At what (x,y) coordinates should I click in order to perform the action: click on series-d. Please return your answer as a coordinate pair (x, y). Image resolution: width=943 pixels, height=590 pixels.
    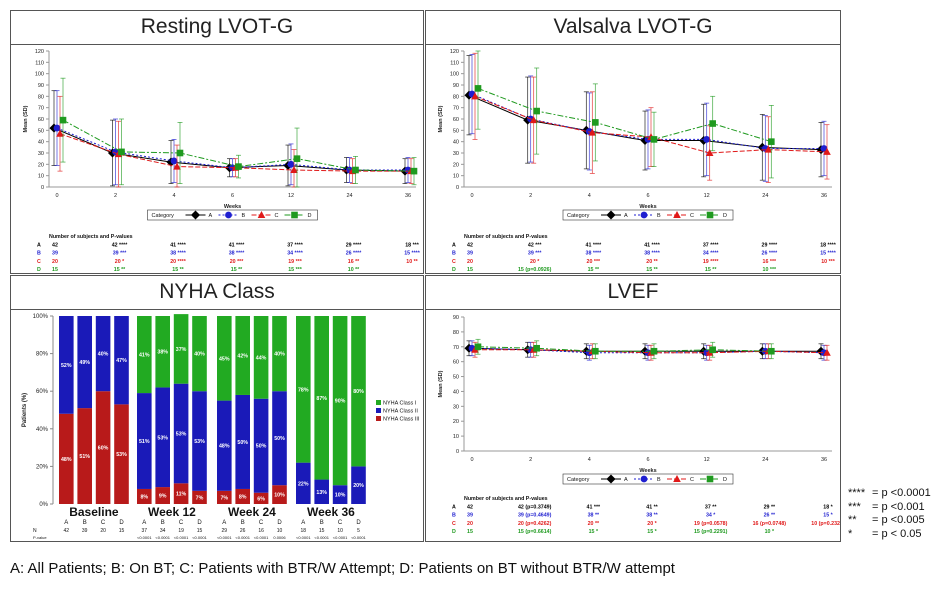
    Looking at the image, I should click on (624, 349).